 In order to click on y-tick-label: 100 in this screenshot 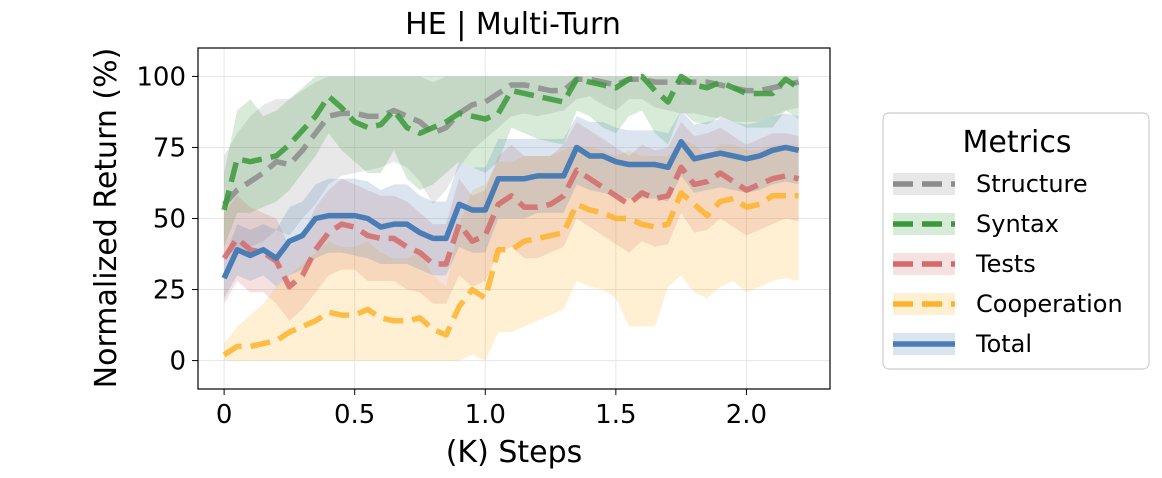, I will do `click(161, 77)`.